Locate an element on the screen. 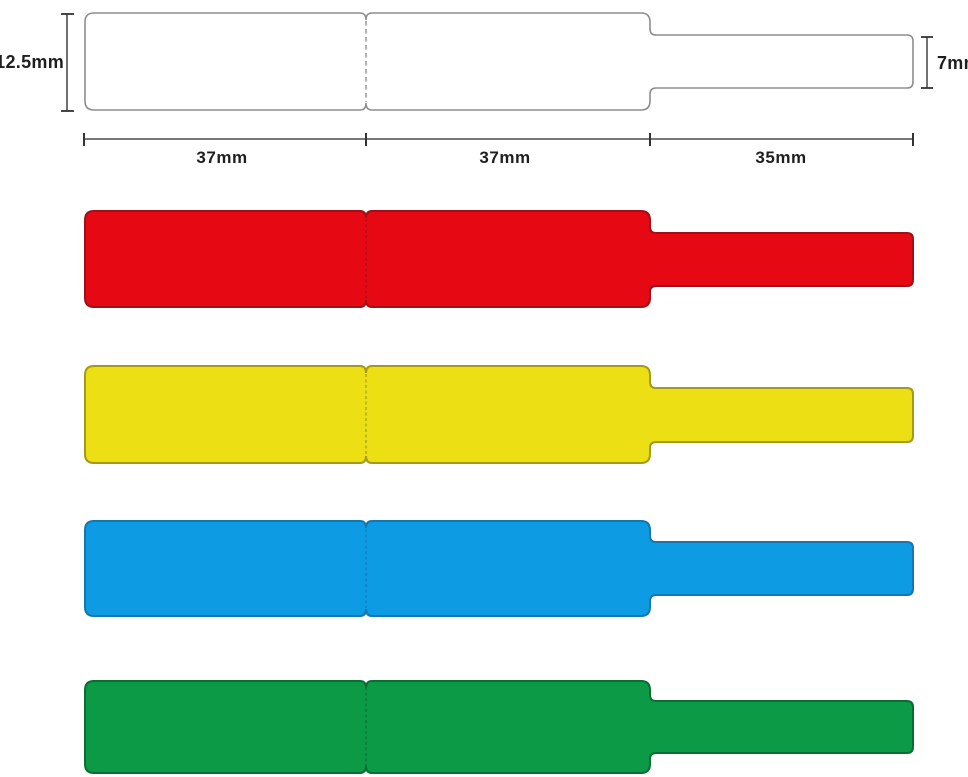 The image size is (968, 777). segment-3-width-text: 35mm is located at coordinates (780, 157).